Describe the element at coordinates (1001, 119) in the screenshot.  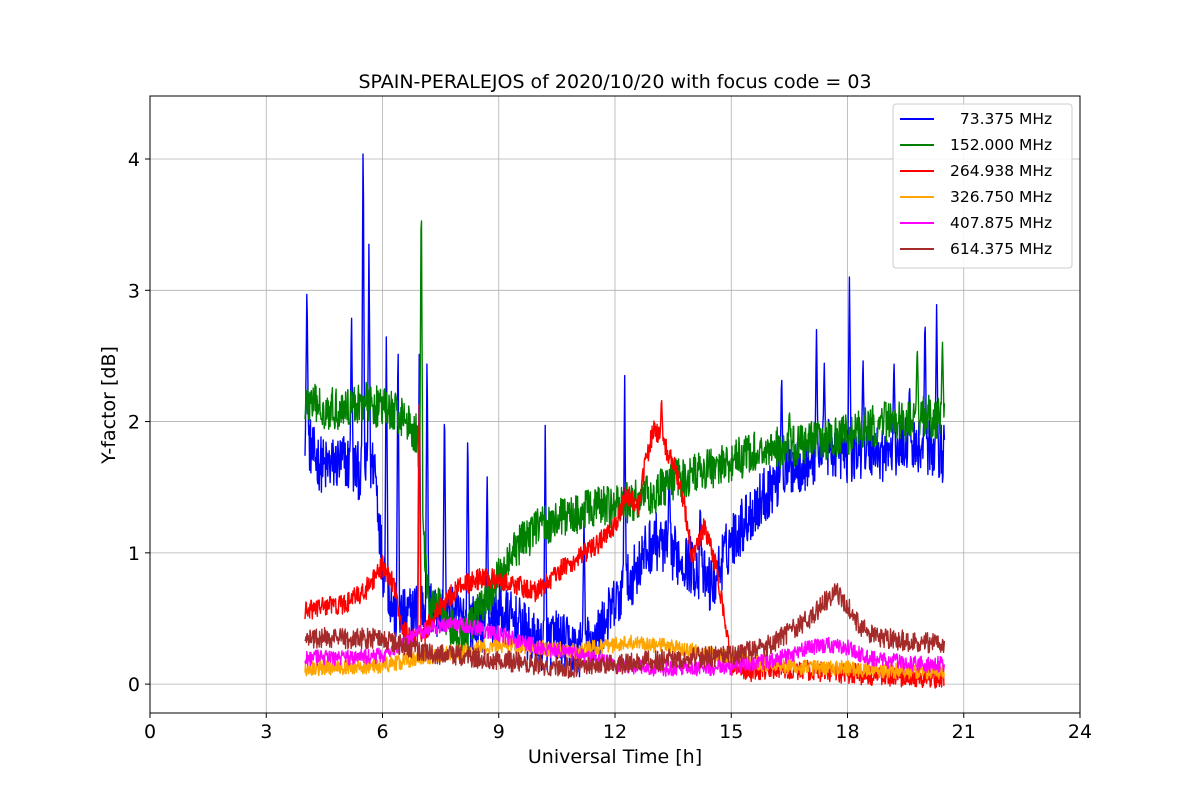
I see `legend-label: 73.375 MHz` at that location.